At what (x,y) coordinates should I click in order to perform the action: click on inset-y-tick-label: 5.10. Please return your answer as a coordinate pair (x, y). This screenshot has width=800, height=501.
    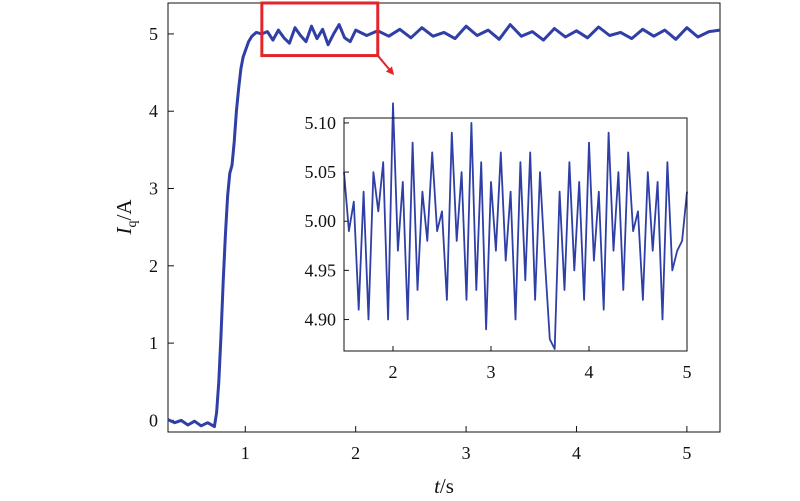
    Looking at the image, I should click on (321, 123).